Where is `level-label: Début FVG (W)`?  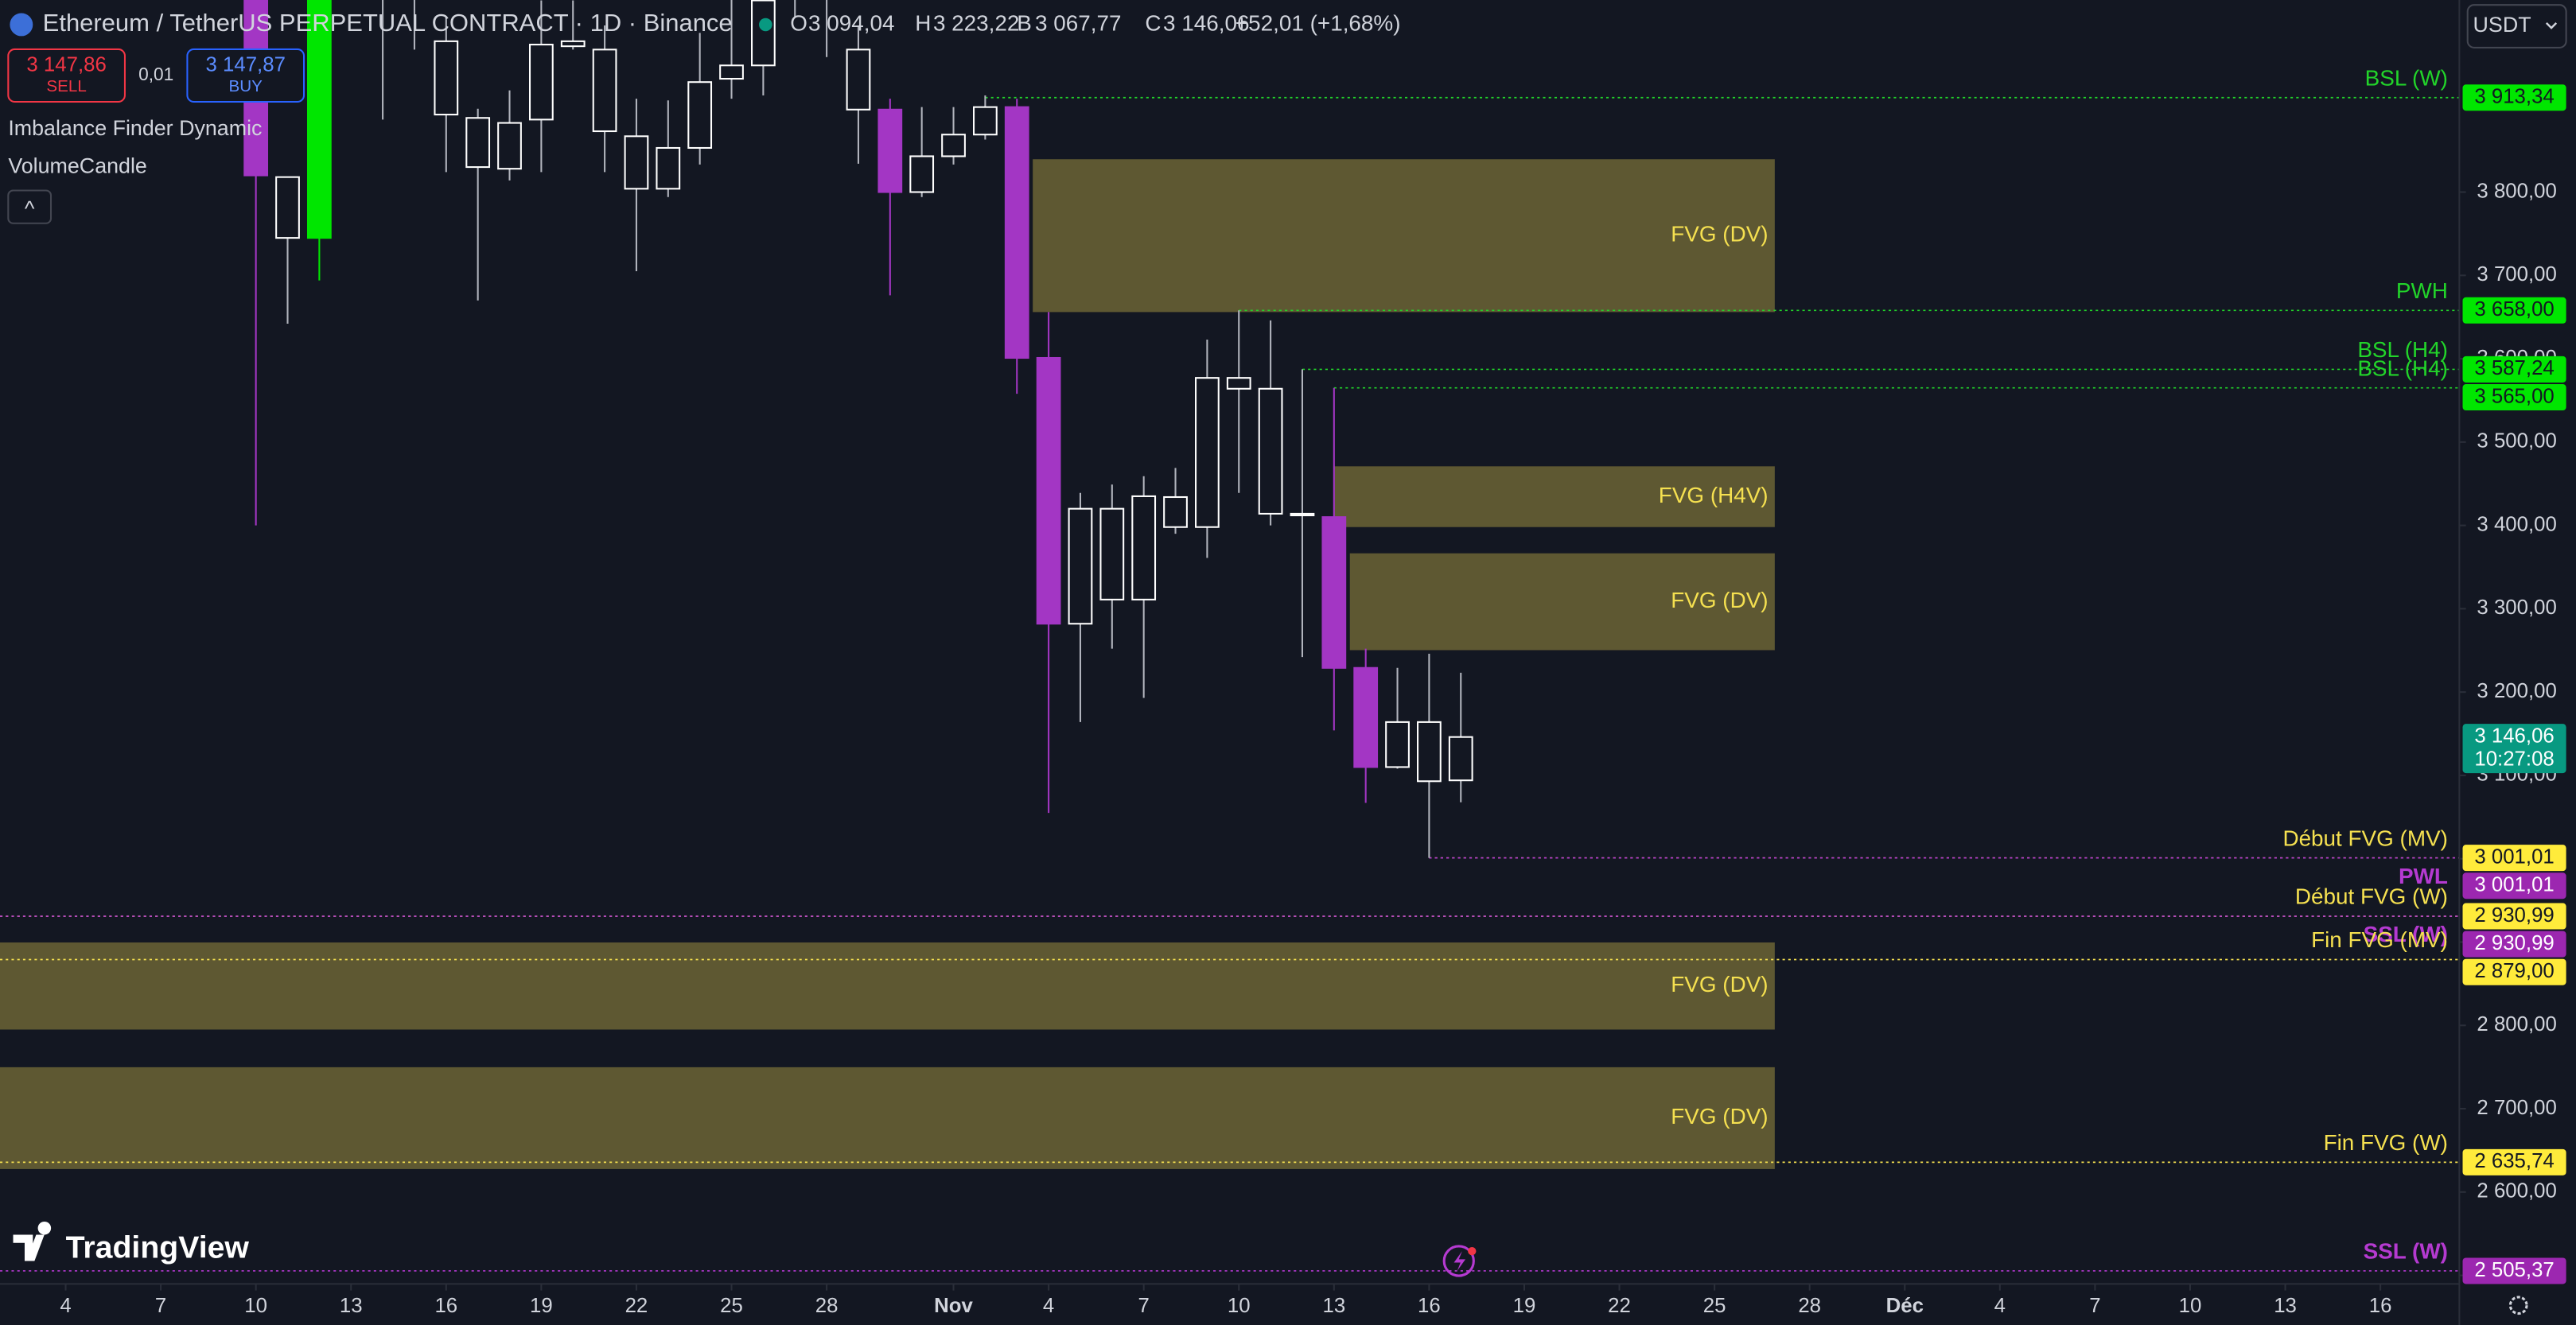
level-label: Début FVG (W) is located at coordinates (2372, 896).